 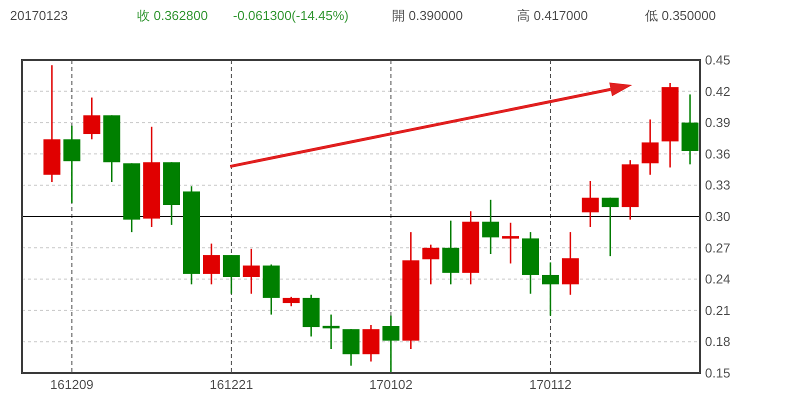 I want to click on ytick: 0.15, so click(x=717, y=373).